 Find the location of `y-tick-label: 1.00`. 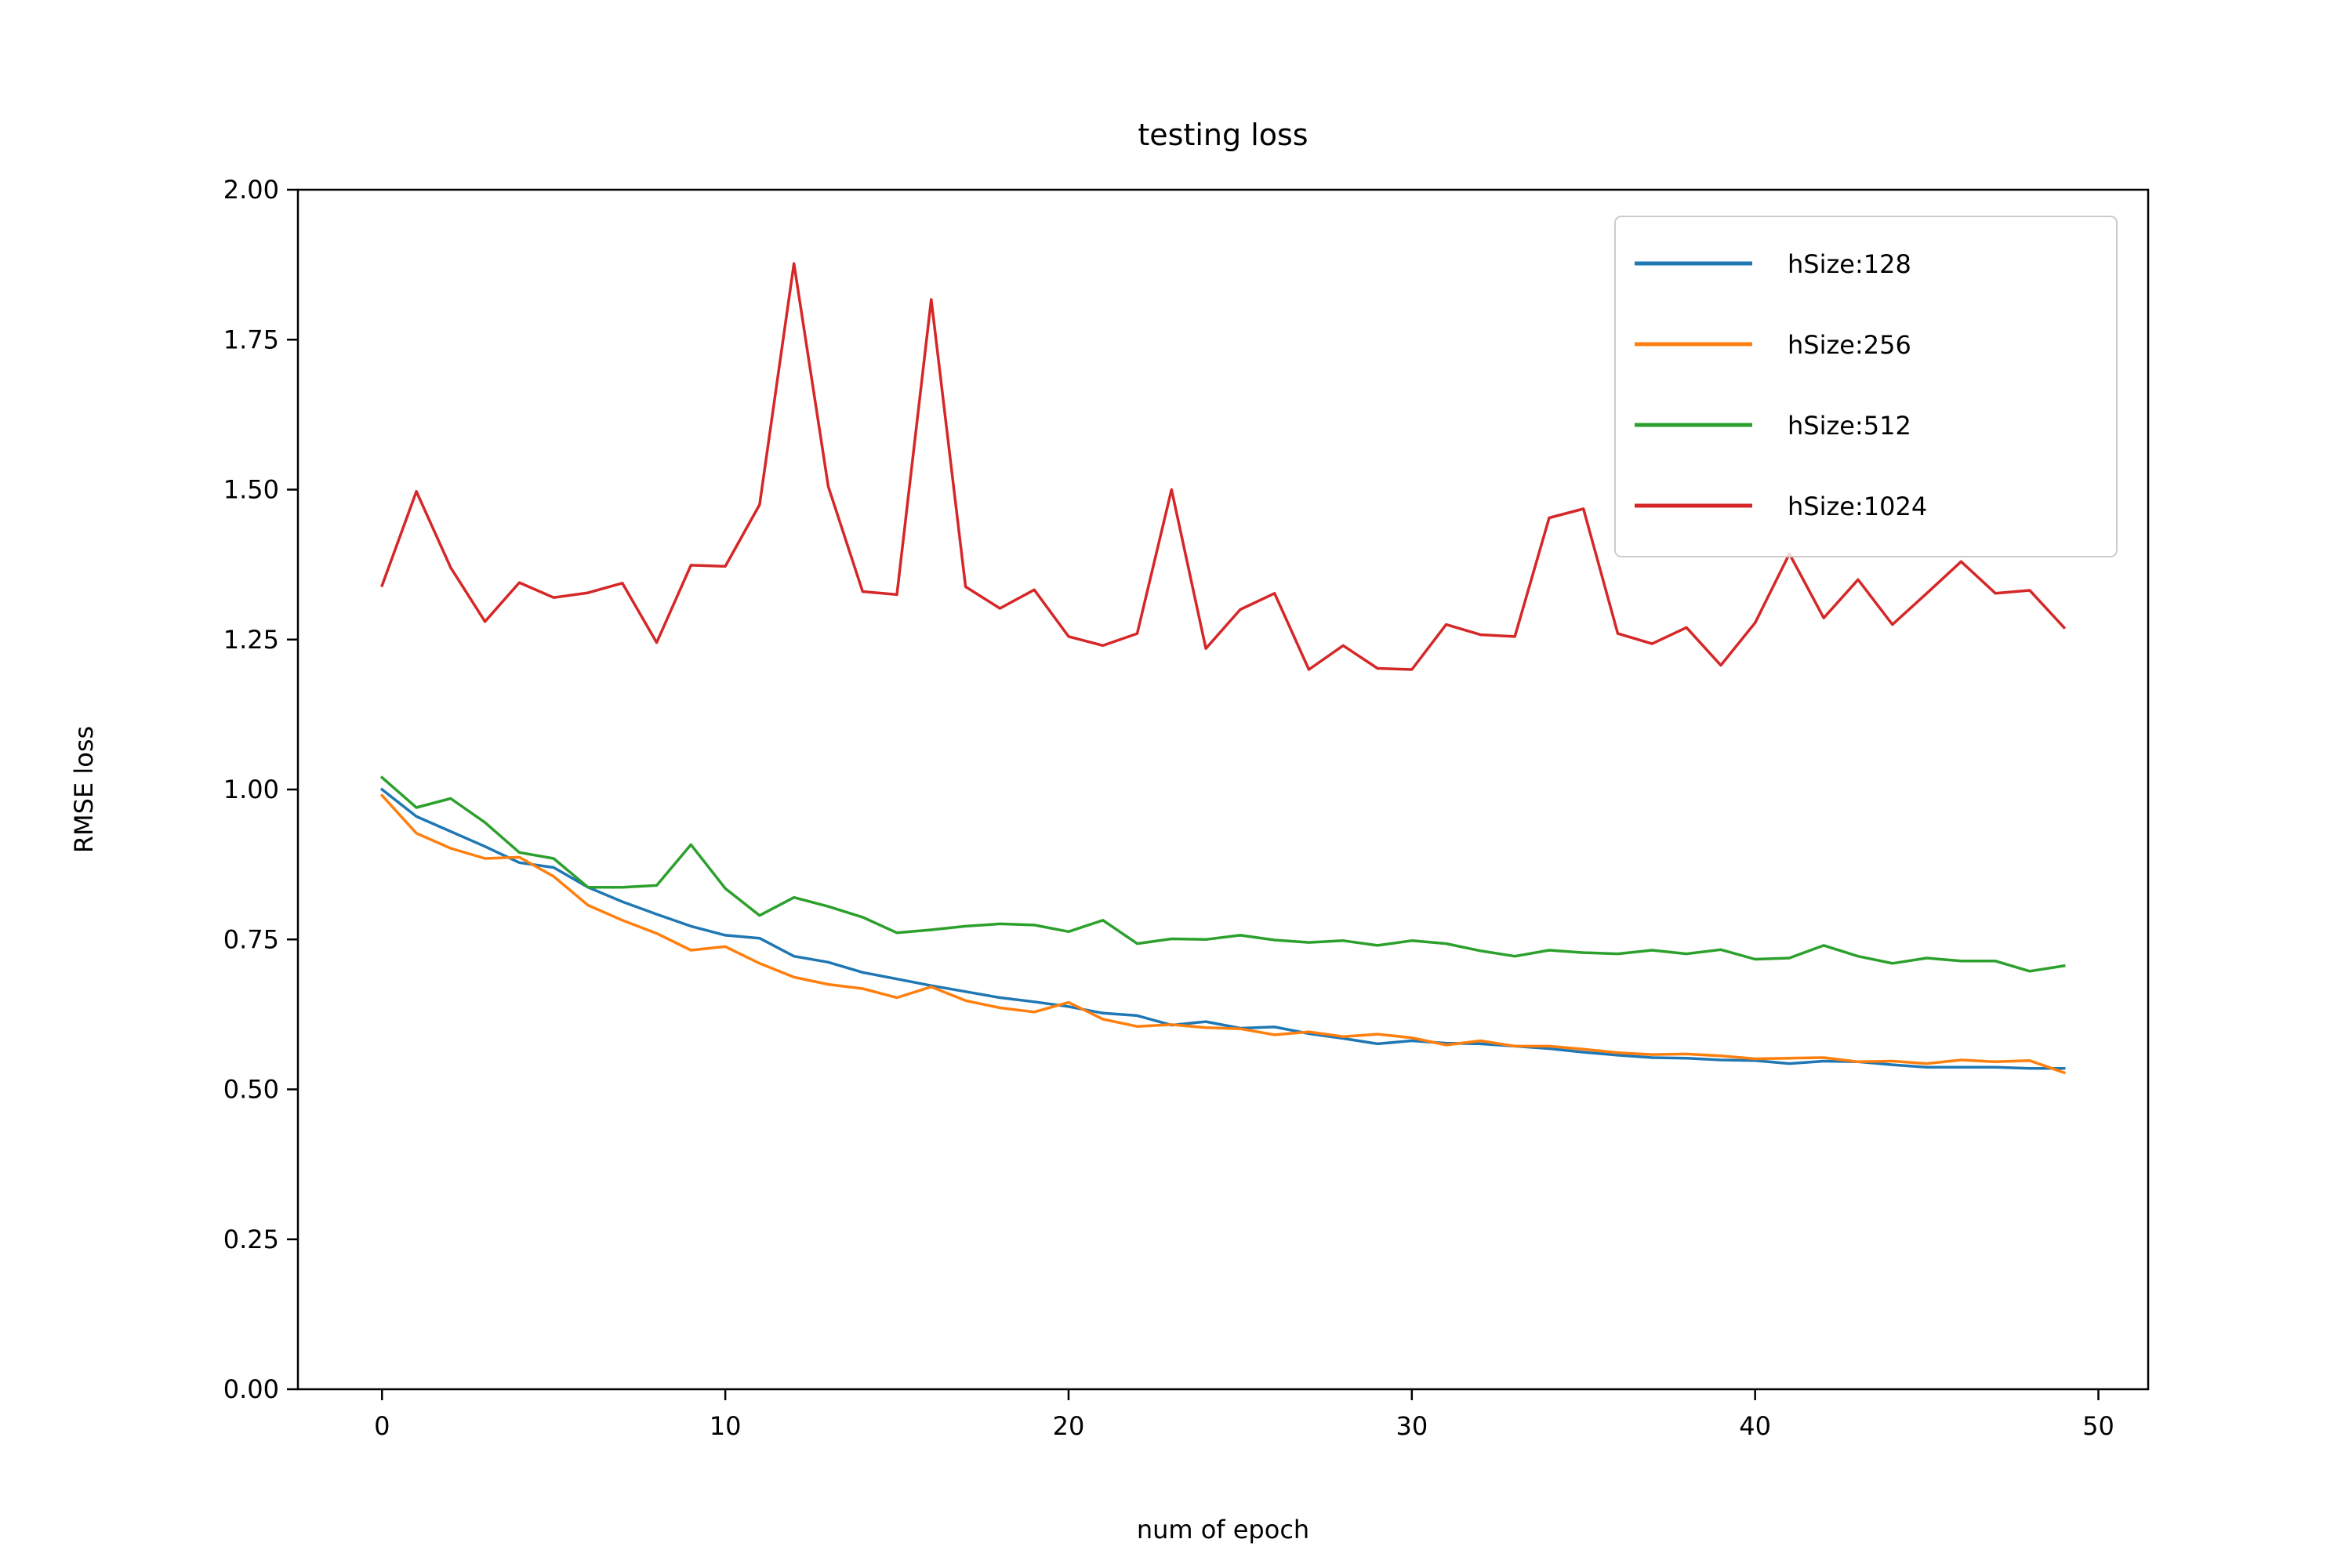

y-tick-label: 1.00 is located at coordinates (251, 789).